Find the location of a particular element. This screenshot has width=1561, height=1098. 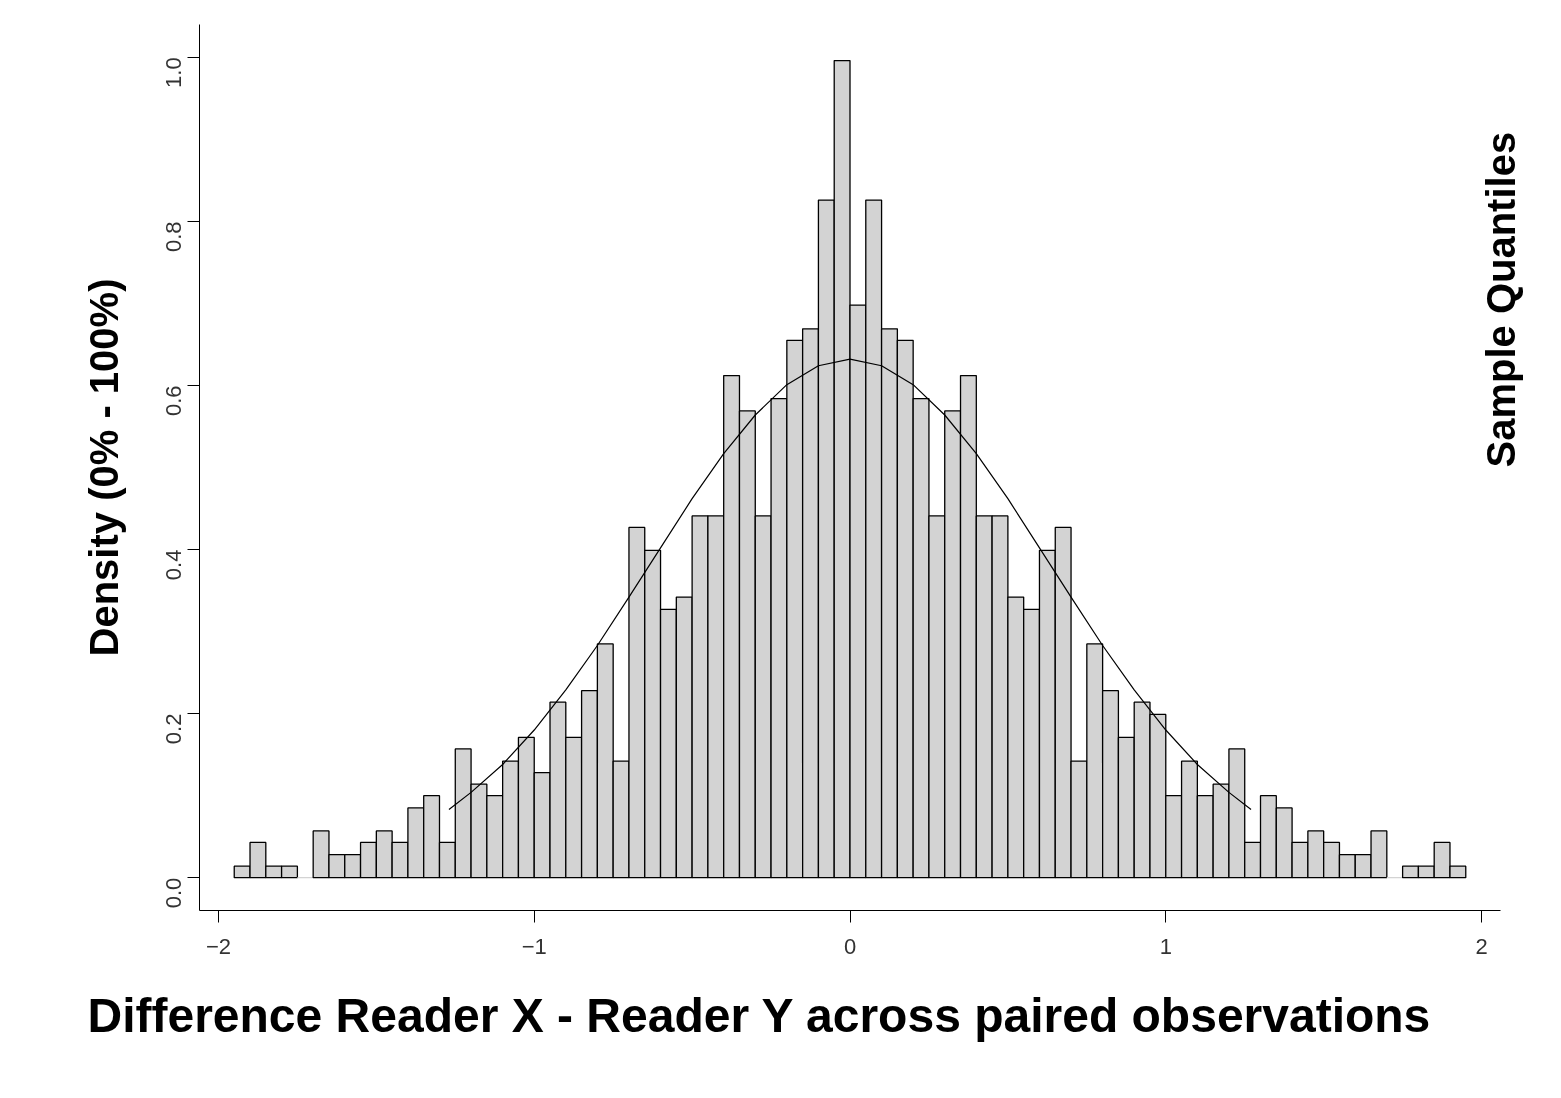

y-tick-label: 1.0 is located at coordinates (173, 72).